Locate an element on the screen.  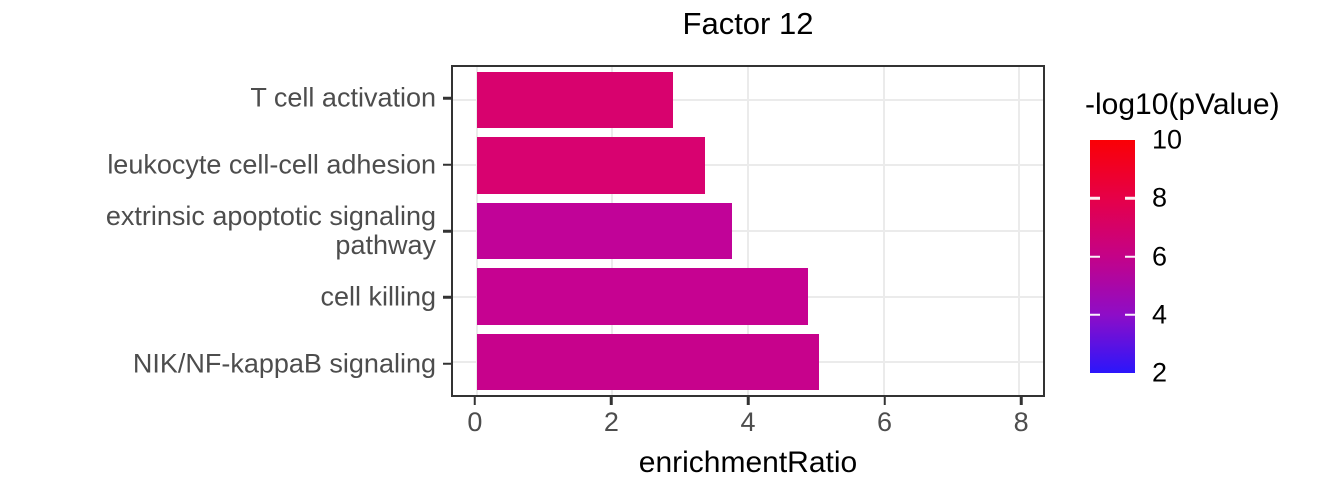
y-axis-label: NIK/NF-kappaB signaling is located at coordinates (284, 363).